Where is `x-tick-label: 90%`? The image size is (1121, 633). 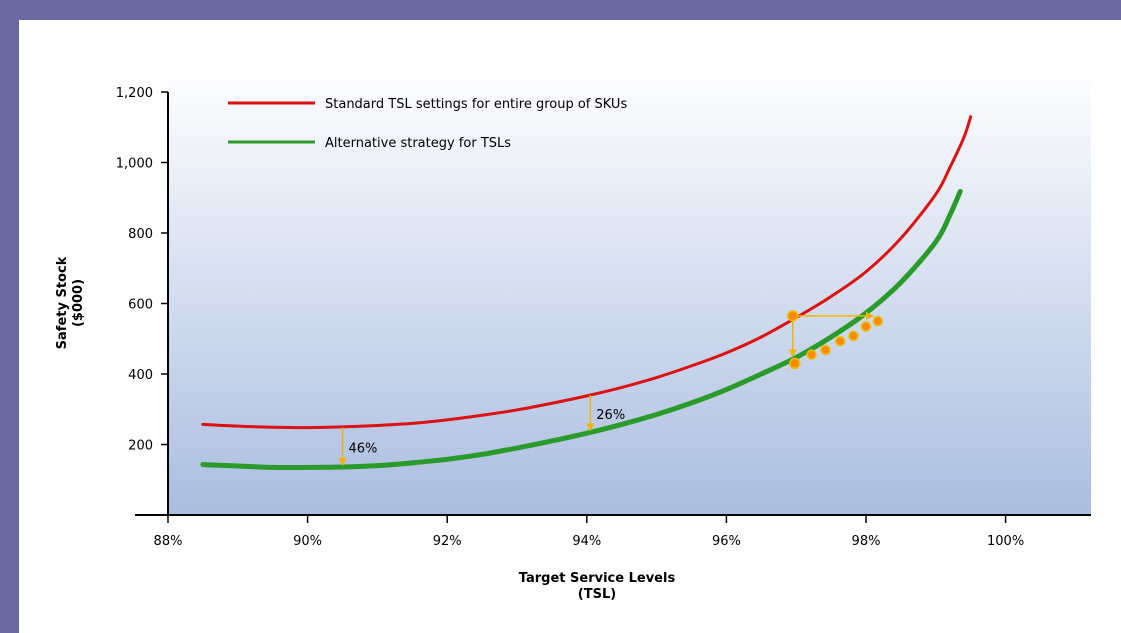 x-tick-label: 90% is located at coordinates (307, 541).